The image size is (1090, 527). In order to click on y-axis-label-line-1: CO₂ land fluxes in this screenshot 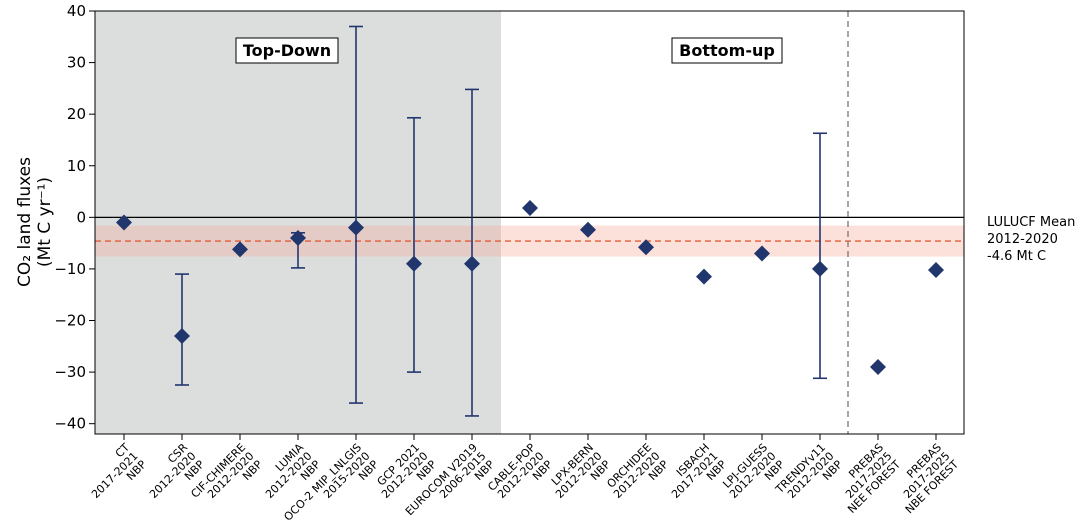, I will do `click(25, 222)`.